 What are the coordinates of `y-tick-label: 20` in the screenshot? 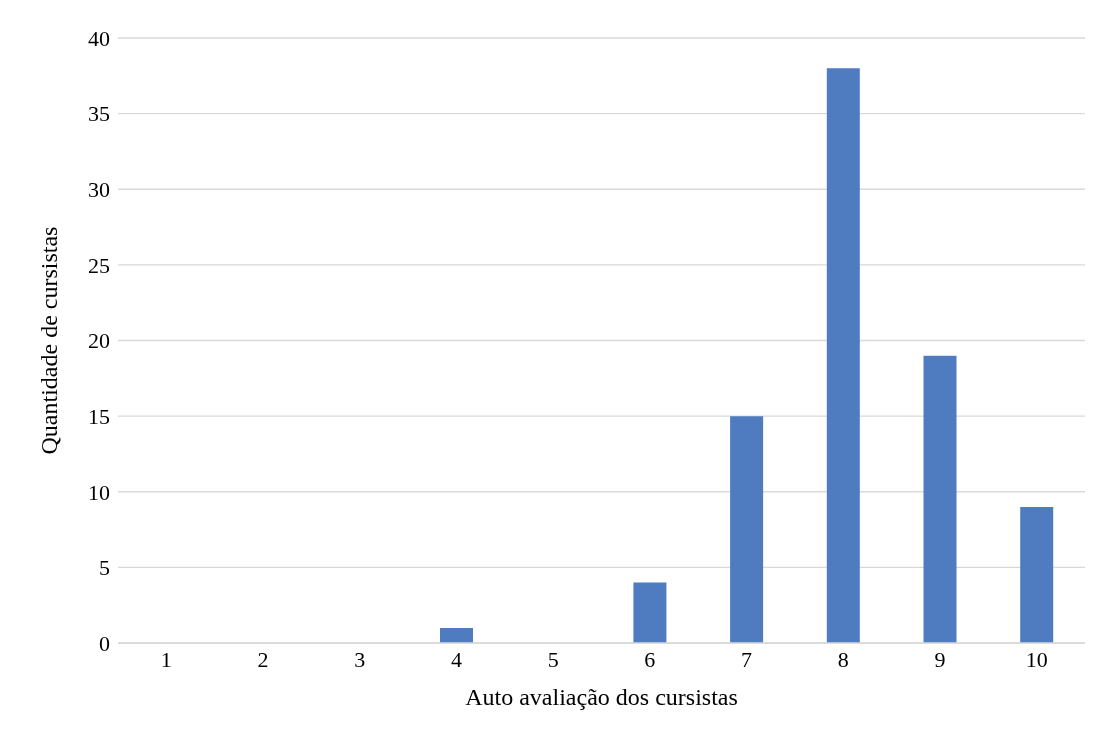 It's located at (99, 341).